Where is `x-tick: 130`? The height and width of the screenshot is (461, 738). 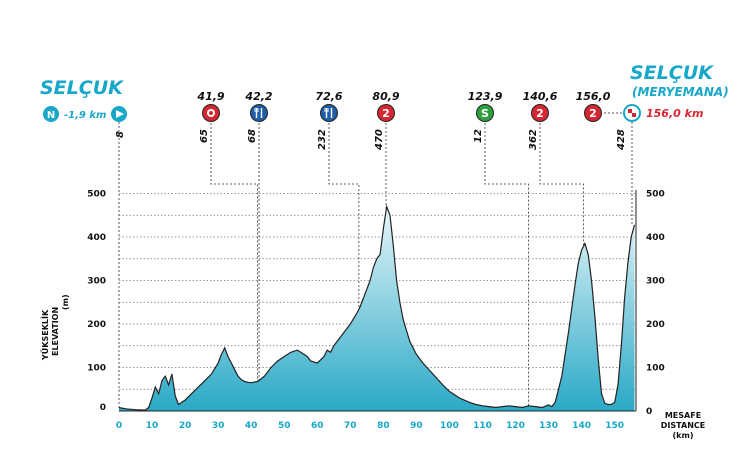 x-tick: 130 is located at coordinates (548, 426).